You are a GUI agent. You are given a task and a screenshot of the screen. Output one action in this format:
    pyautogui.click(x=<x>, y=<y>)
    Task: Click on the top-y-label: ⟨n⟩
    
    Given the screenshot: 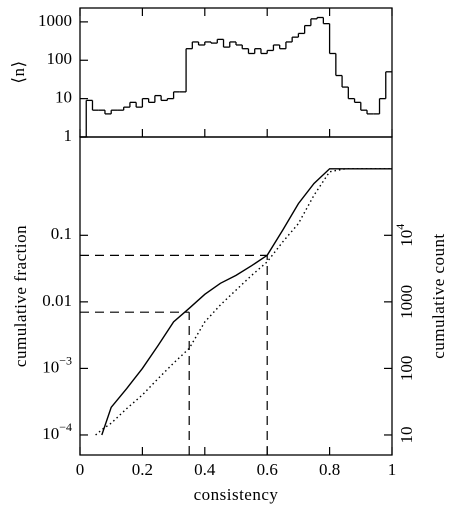 What is the action you would take?
    pyautogui.click(x=18, y=71)
    